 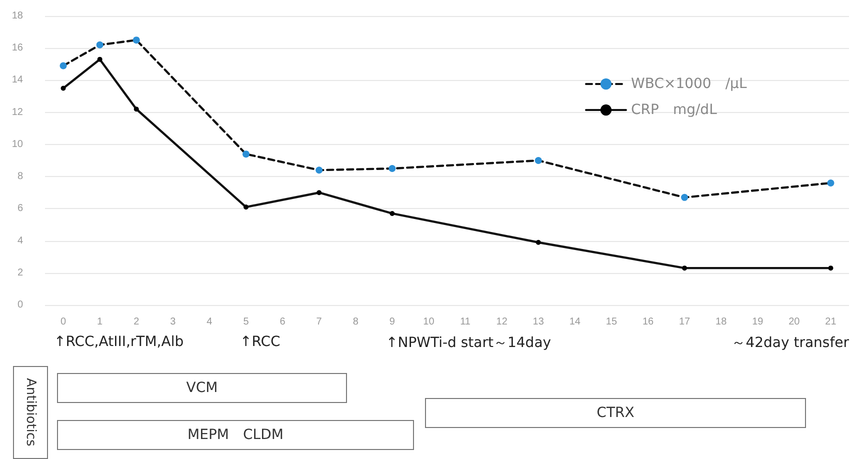 I want to click on x-tick-label: 18, so click(x=722, y=322).